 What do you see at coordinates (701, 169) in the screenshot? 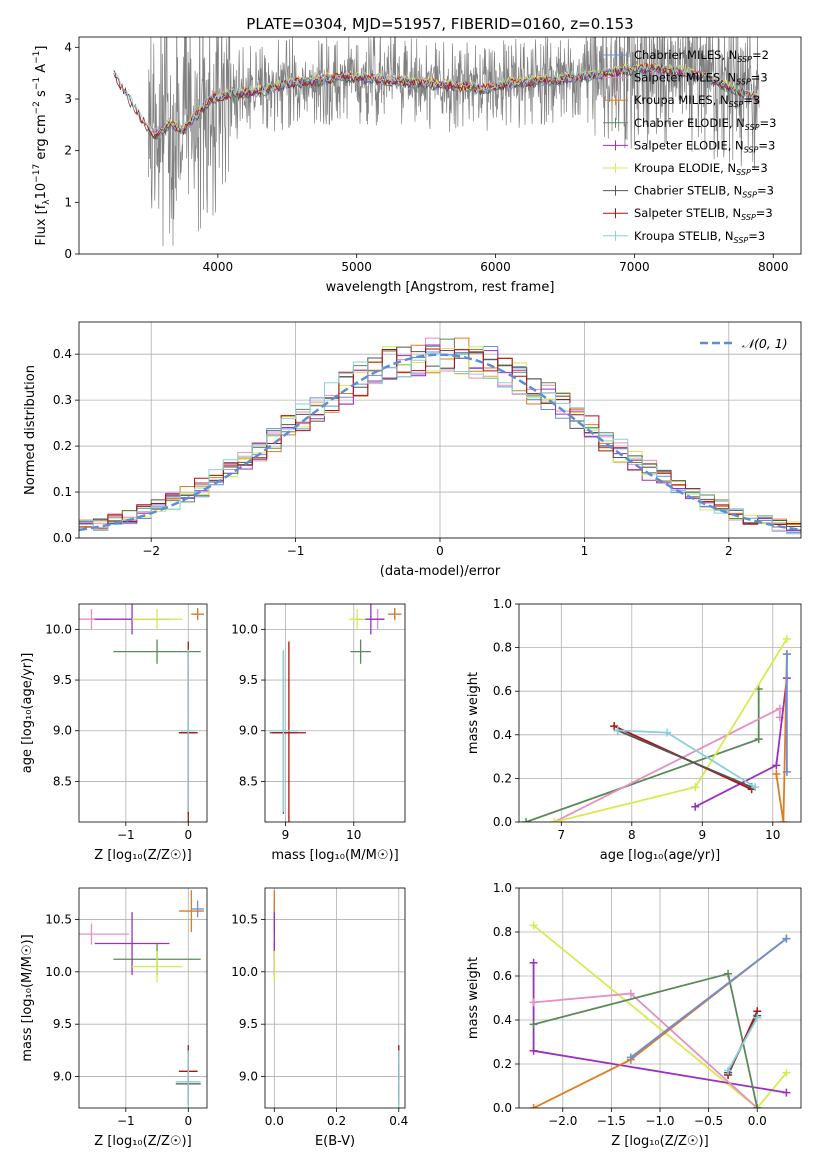
I see `legend-label: Kroupa ELODIE, NSSP=3` at bounding box center [701, 169].